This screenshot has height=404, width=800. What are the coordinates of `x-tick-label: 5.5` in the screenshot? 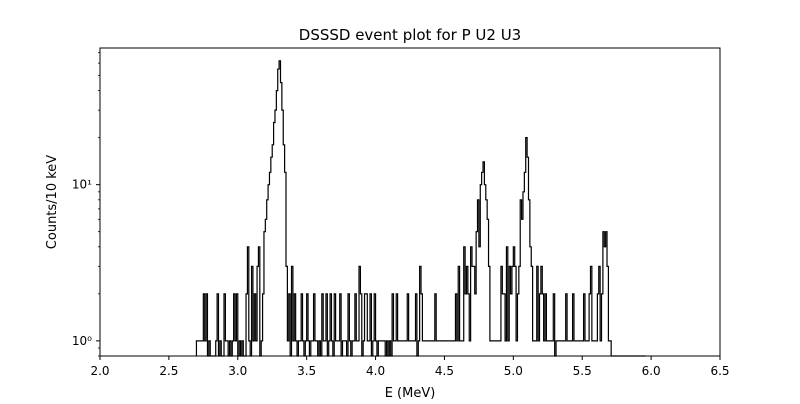 It's located at (582, 371).